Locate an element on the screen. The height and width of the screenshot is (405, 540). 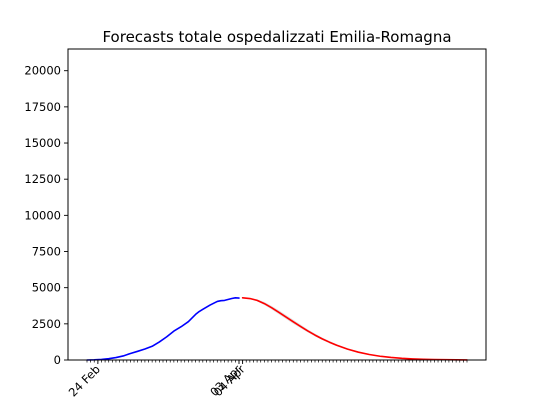
y-axis-ticks: 0 2500 5000 7500 10000 12500 15000 17500 20000 is located at coordinates (46, 215).